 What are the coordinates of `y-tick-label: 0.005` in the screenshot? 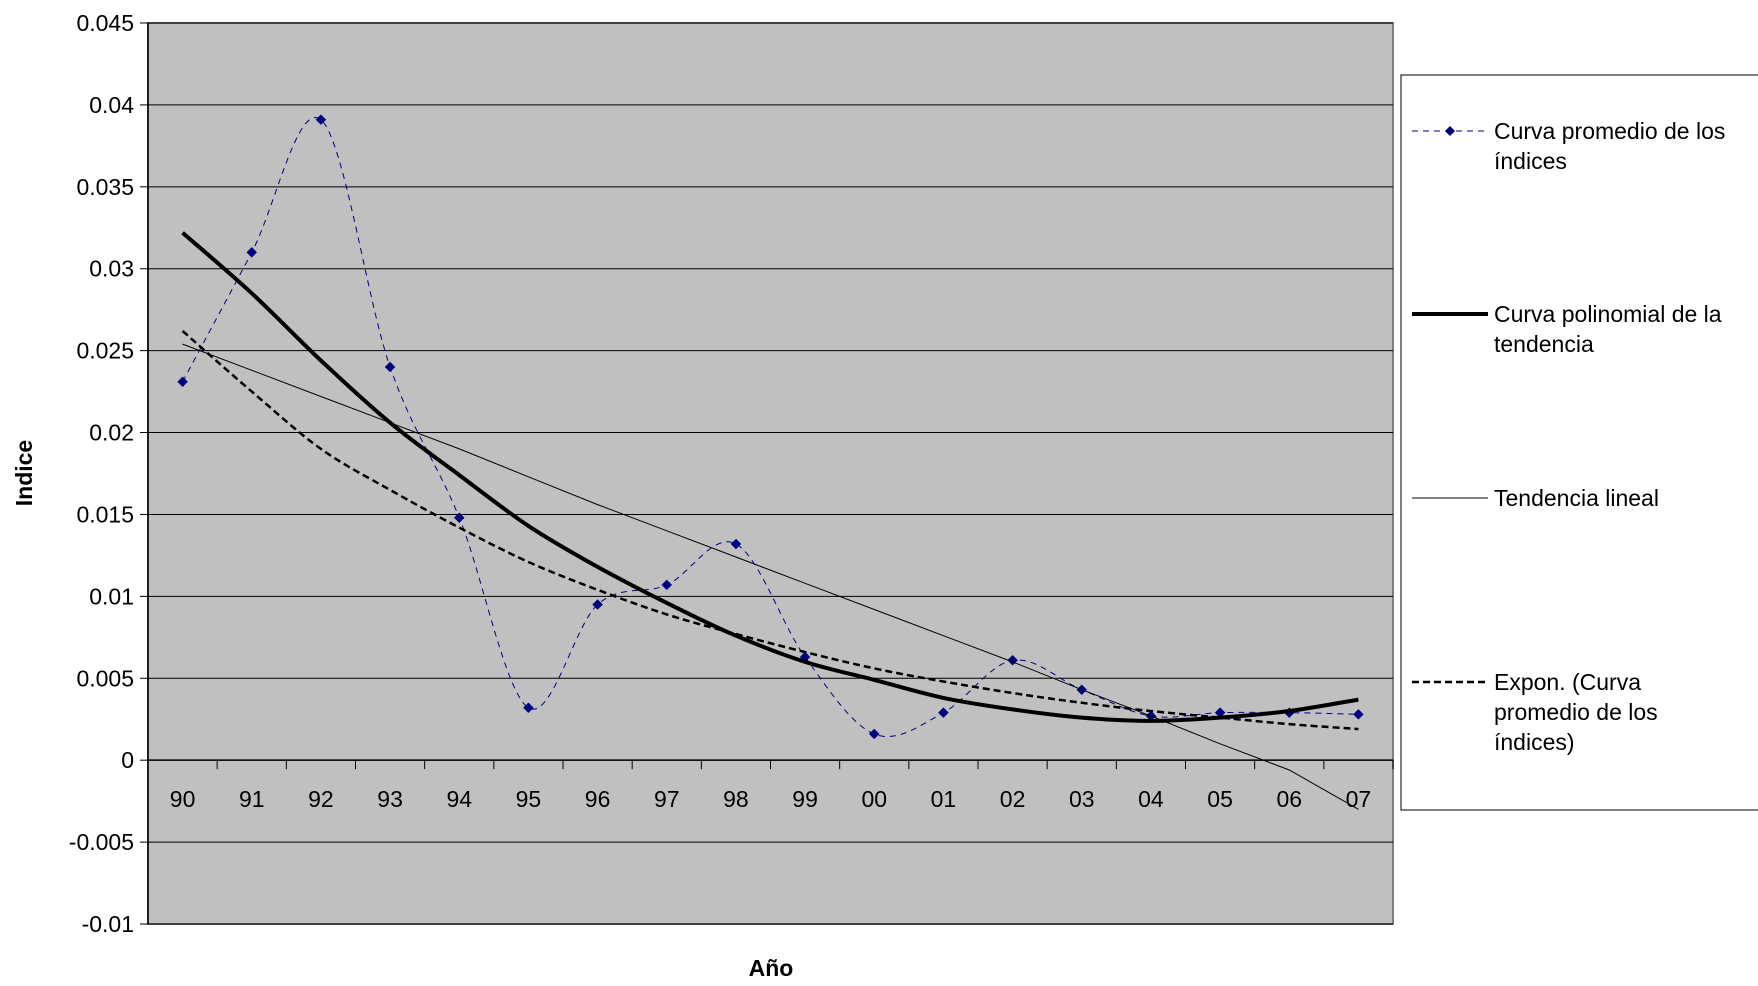 It's located at (105, 678).